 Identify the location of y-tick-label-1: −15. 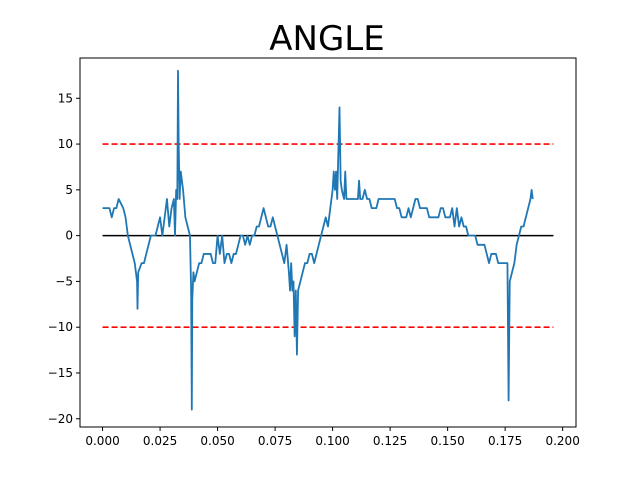
(60, 373).